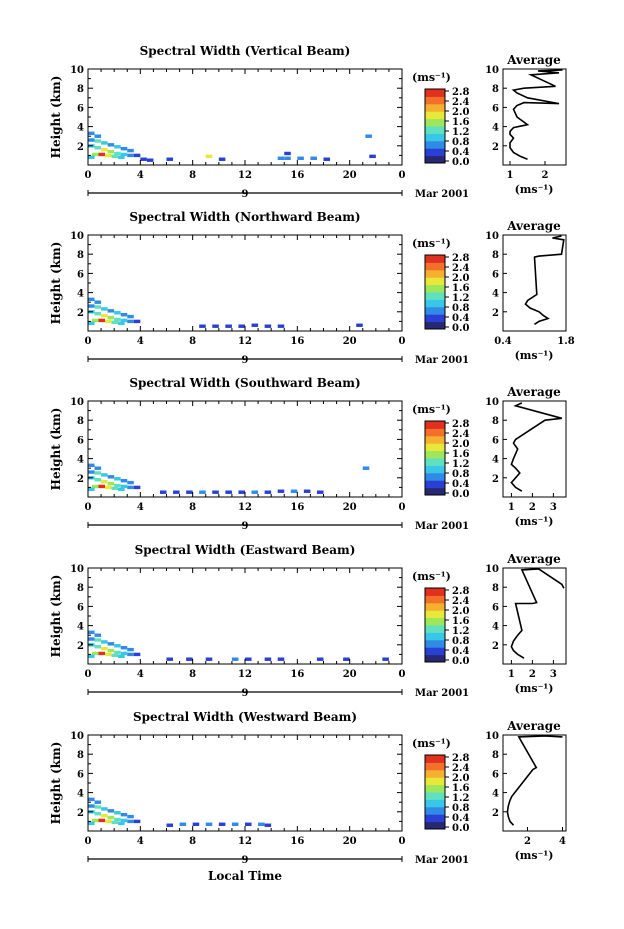 The image size is (624, 929). What do you see at coordinates (460, 298) in the screenshot?
I see `colorbar-tick-label: 1.2` at bounding box center [460, 298].